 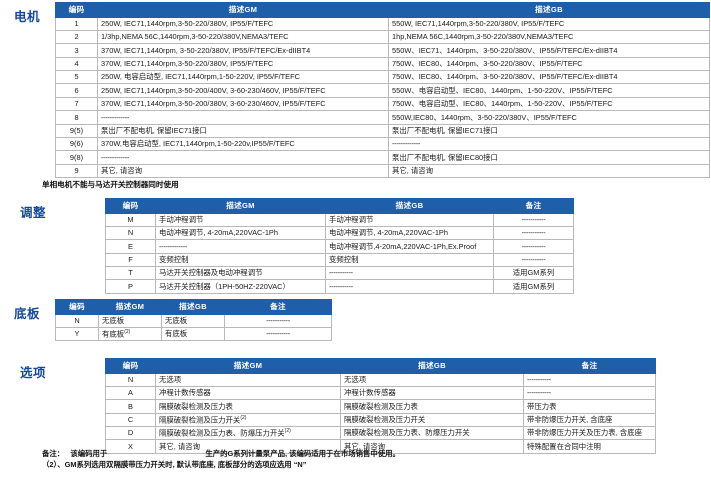 I want to click on motor-code: 3, so click(x=76, y=50).